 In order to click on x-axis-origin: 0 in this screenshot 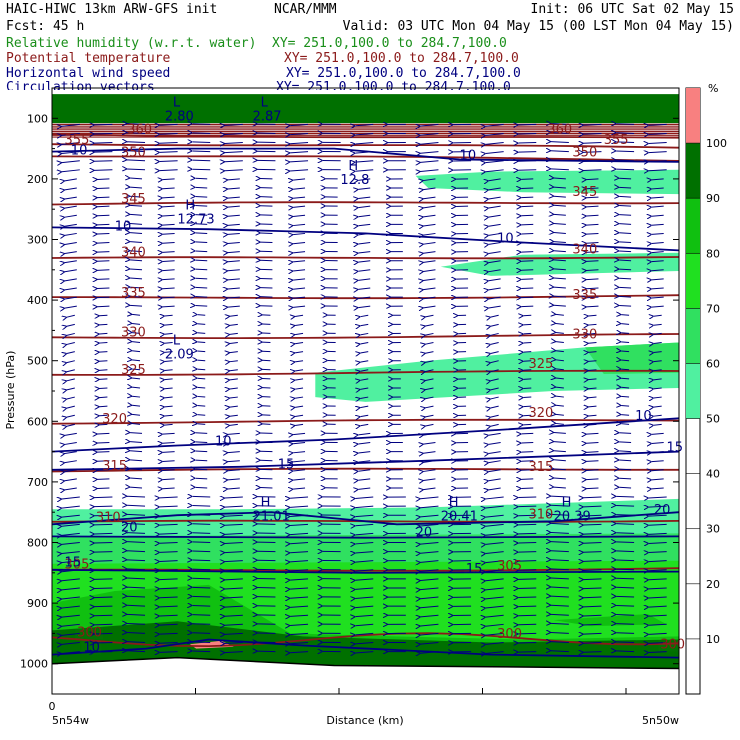, I will do `click(52, 706)`.